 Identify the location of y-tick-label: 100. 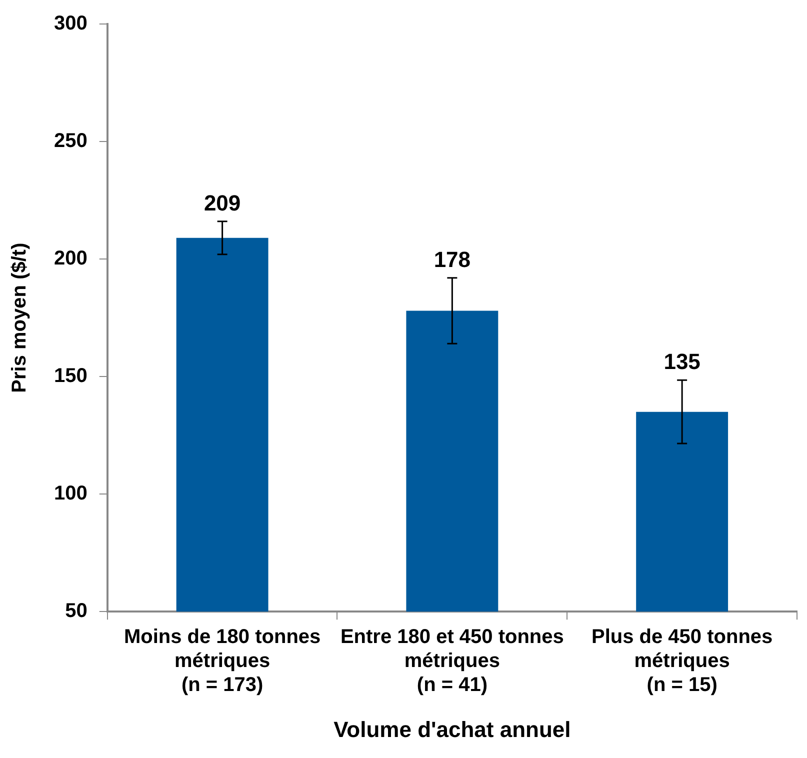
(71, 493).